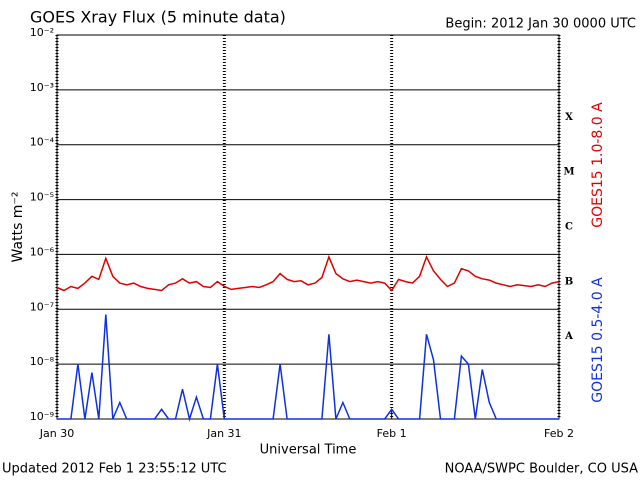 The height and width of the screenshot is (480, 640). Describe the element at coordinates (158, 17) in the screenshot. I see `chart-title: GOES Xray Flux (5 minute data)` at that location.